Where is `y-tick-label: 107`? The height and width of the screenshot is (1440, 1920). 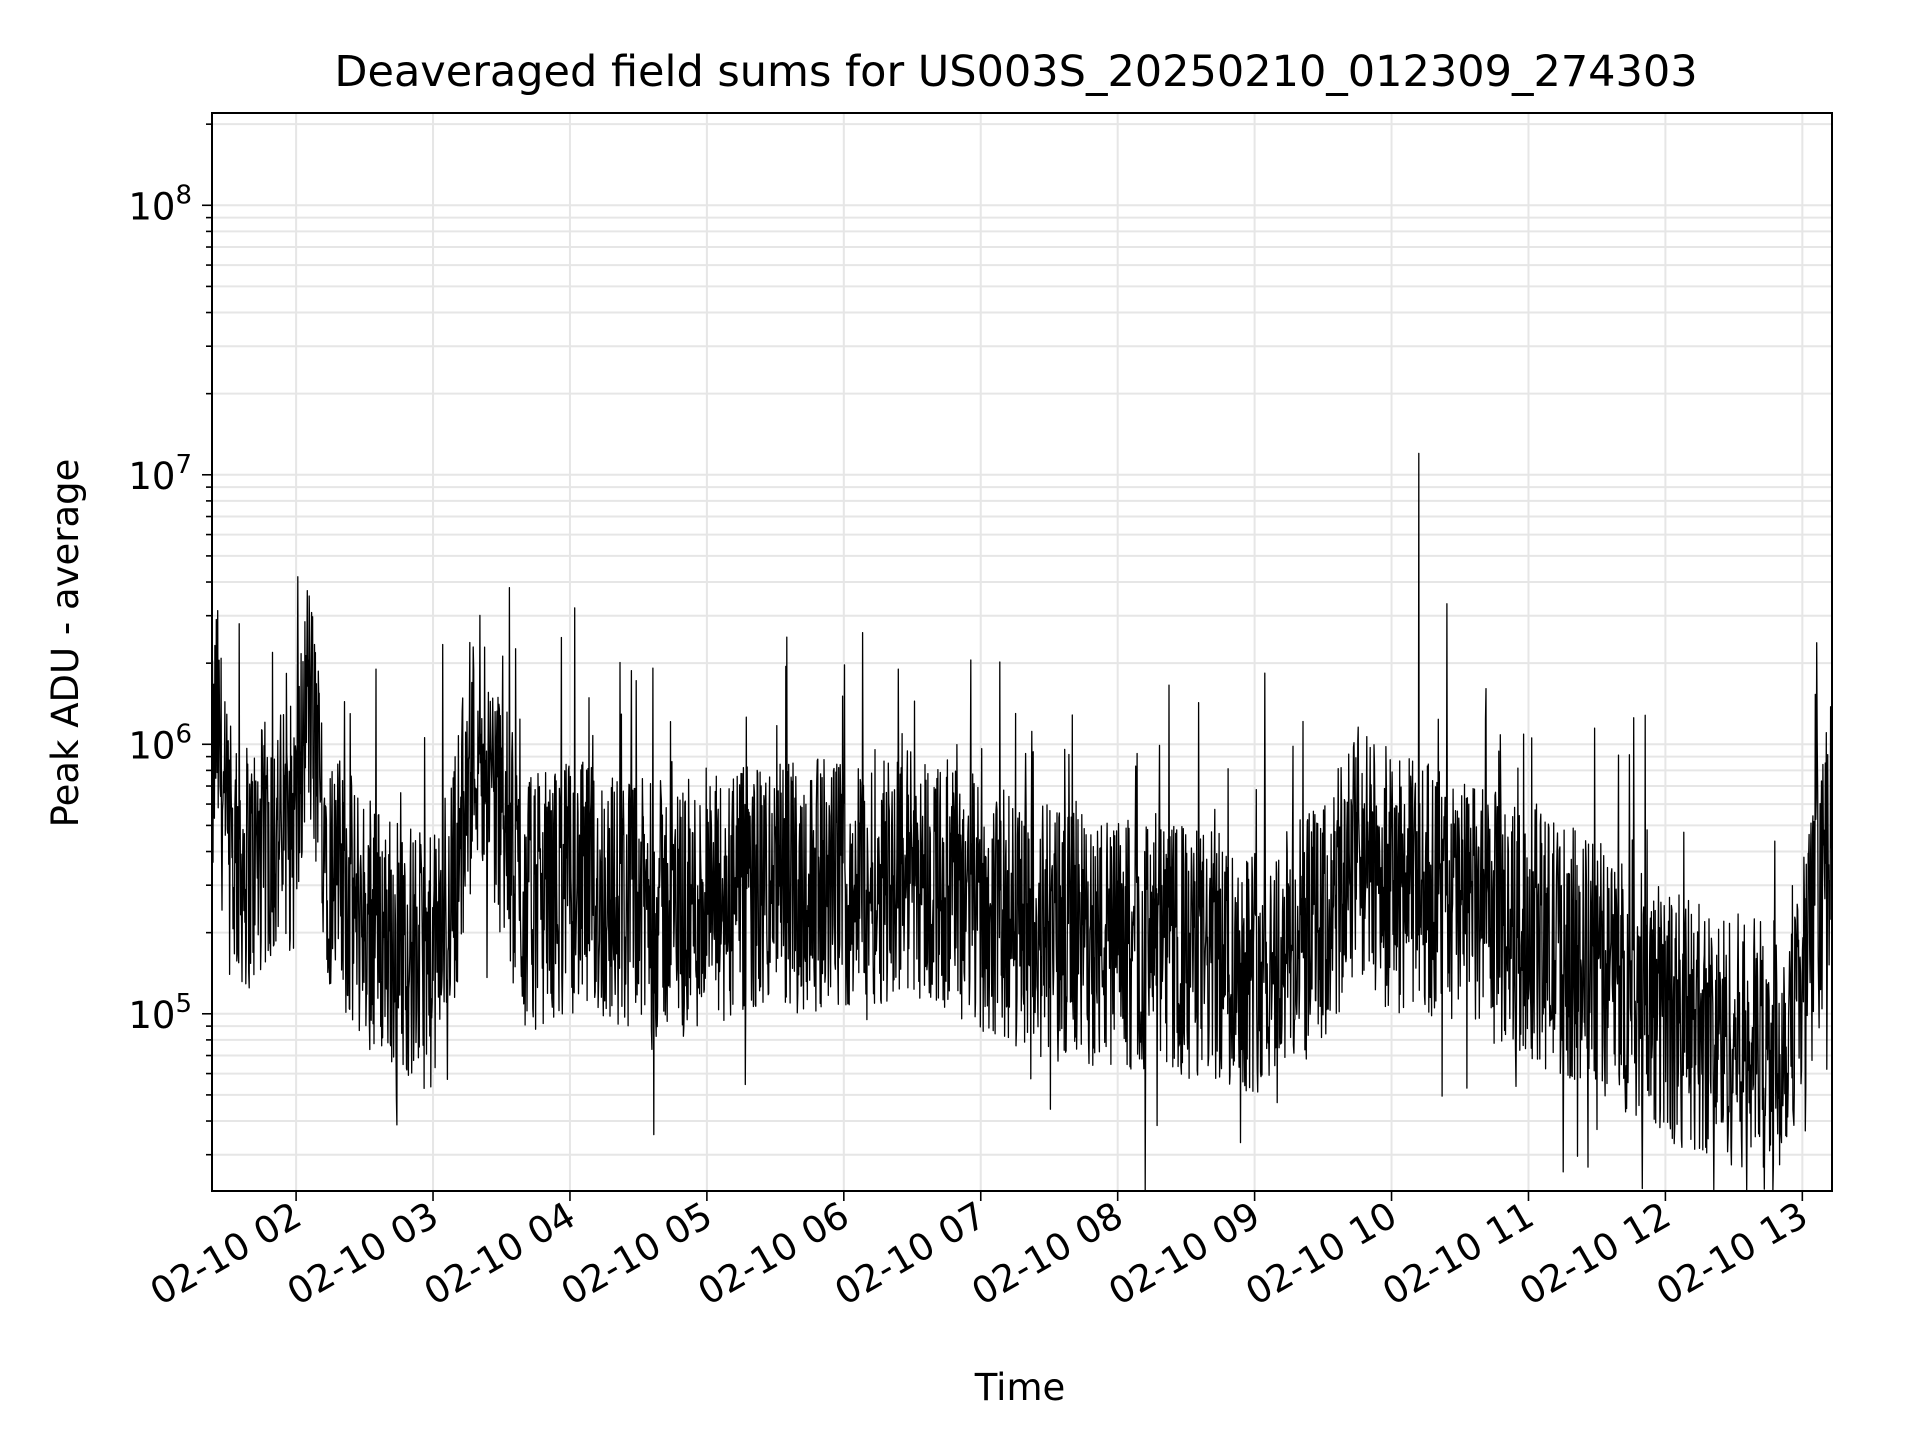 y-tick-label: 107 is located at coordinates (160, 474).